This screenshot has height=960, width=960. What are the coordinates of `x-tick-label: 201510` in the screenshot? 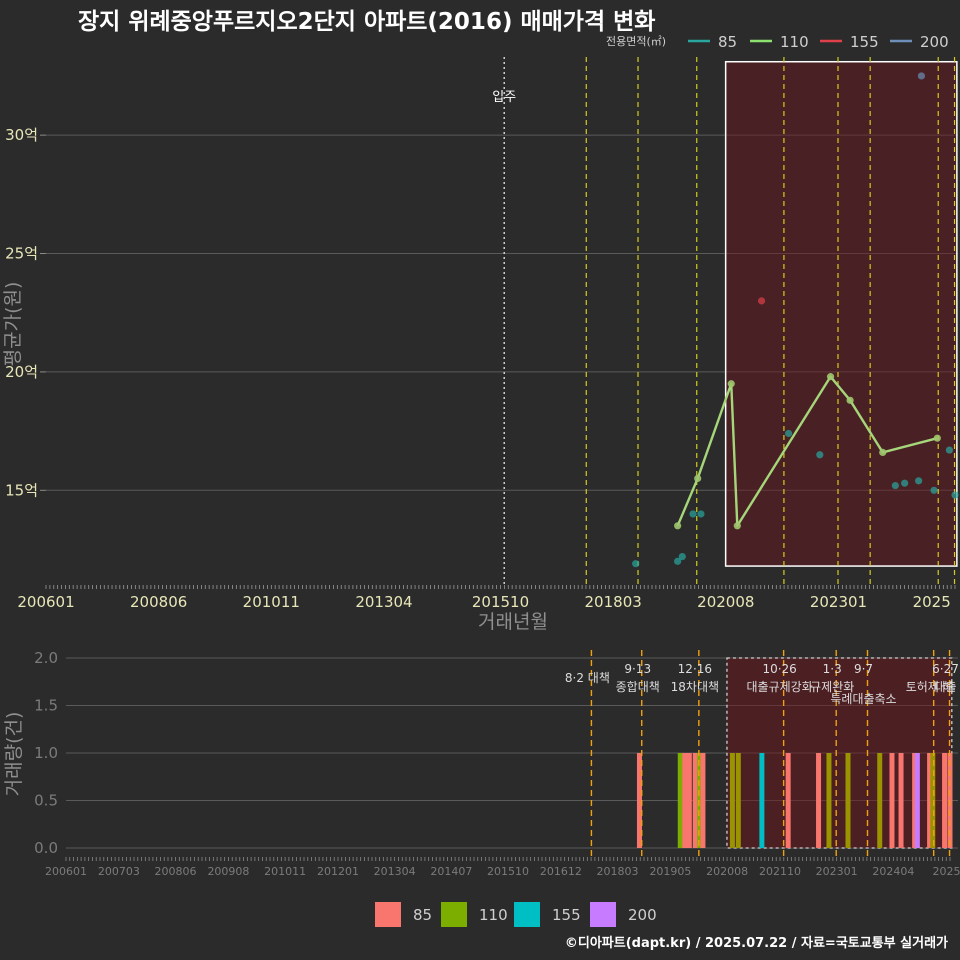 It's located at (500, 602).